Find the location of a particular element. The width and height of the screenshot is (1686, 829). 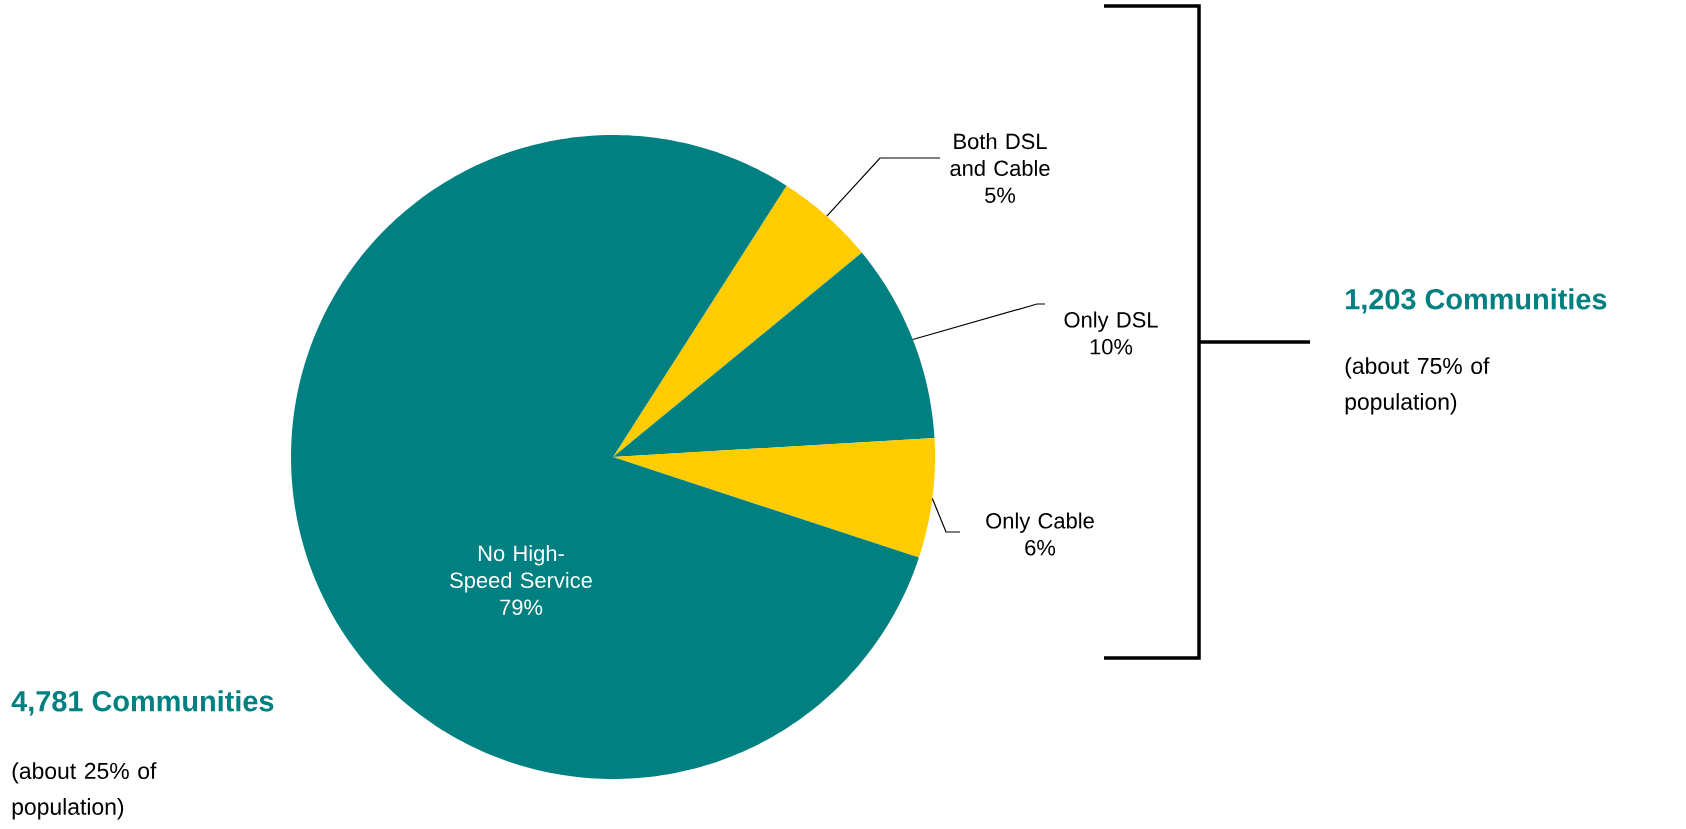

text: (about 75% of population) is located at coordinates (1417, 386).